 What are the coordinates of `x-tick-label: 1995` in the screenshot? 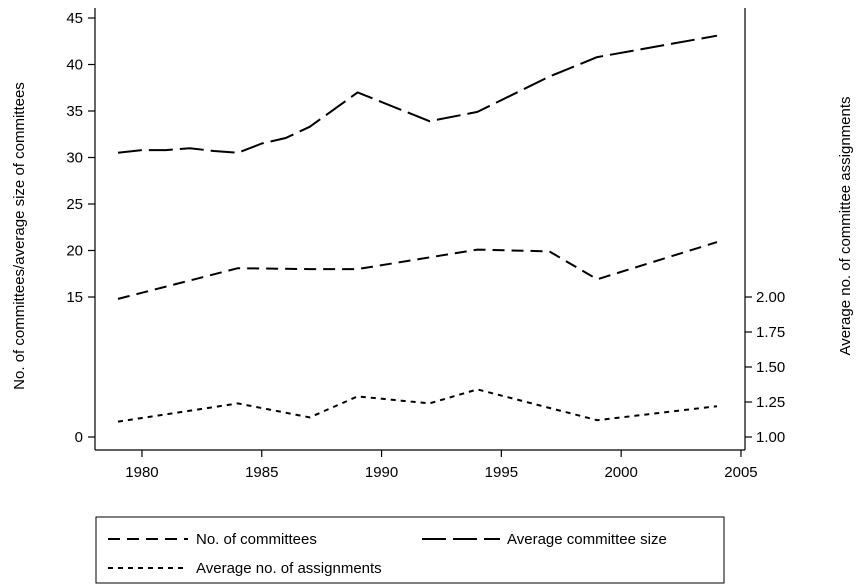 It's located at (501, 472).